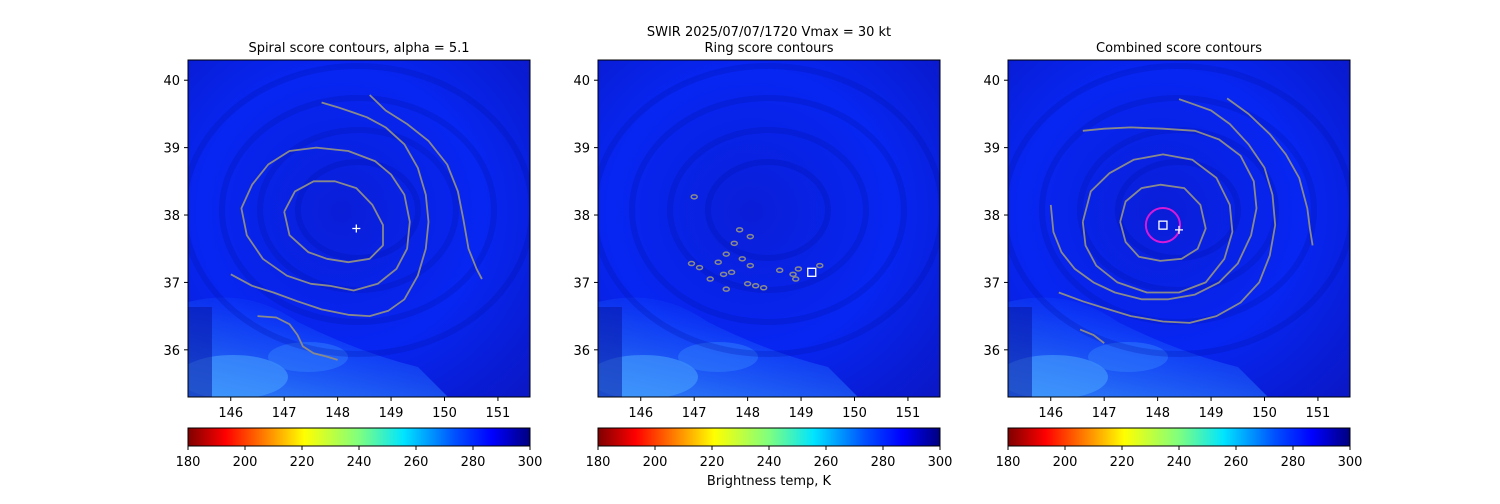 The width and height of the screenshot is (1500, 504). I want to click on figure-suptitle: SWIR 2025/07/07/1720 Vmax = 30 kt, so click(769, 32).